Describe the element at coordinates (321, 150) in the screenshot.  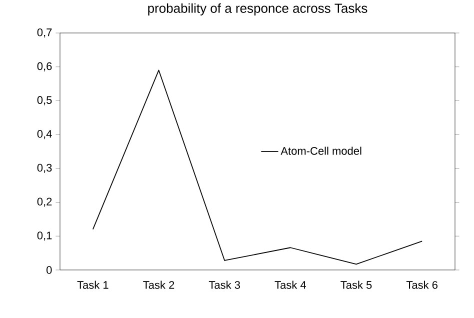
I see `legend-label: Atom-Cell model` at that location.